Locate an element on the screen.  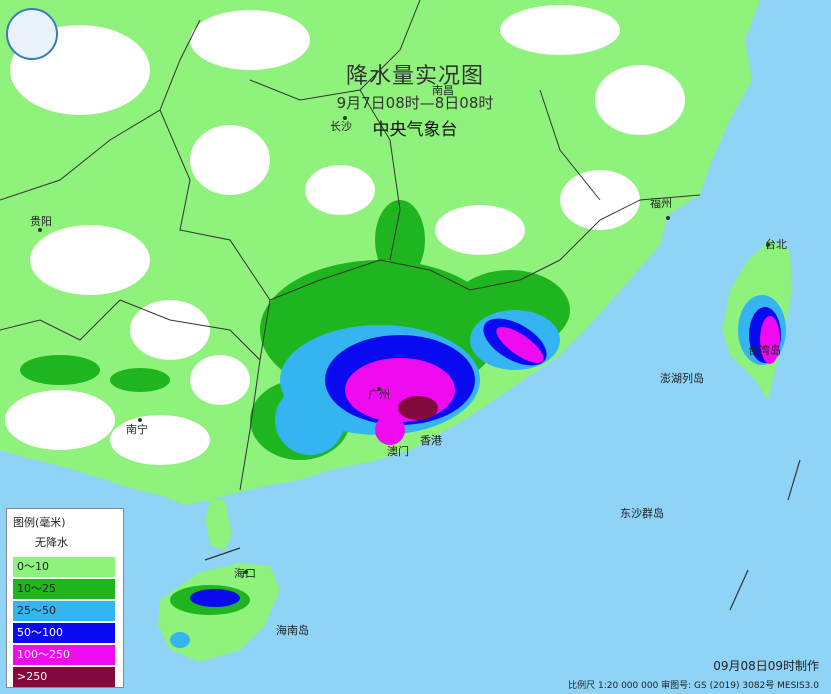
map-agency: 中央气象台 is located at coordinates (415, 130).